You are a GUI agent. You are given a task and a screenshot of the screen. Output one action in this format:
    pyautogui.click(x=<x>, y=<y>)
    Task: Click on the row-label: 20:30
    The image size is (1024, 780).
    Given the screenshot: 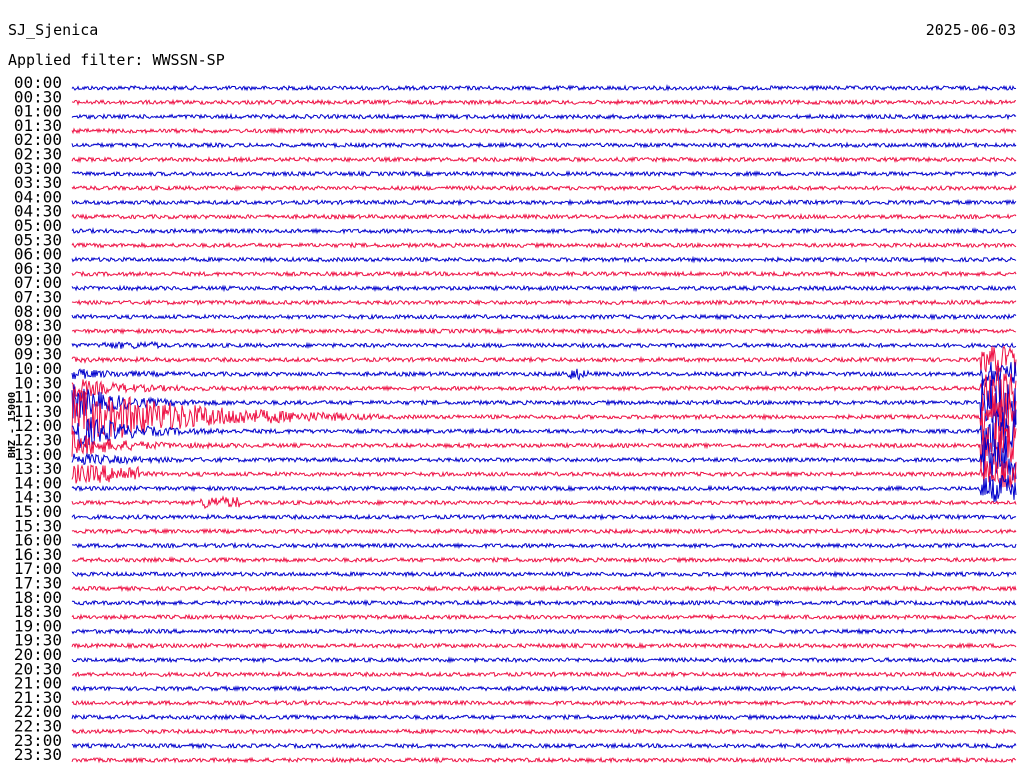 What is the action you would take?
    pyautogui.click(x=38, y=668)
    